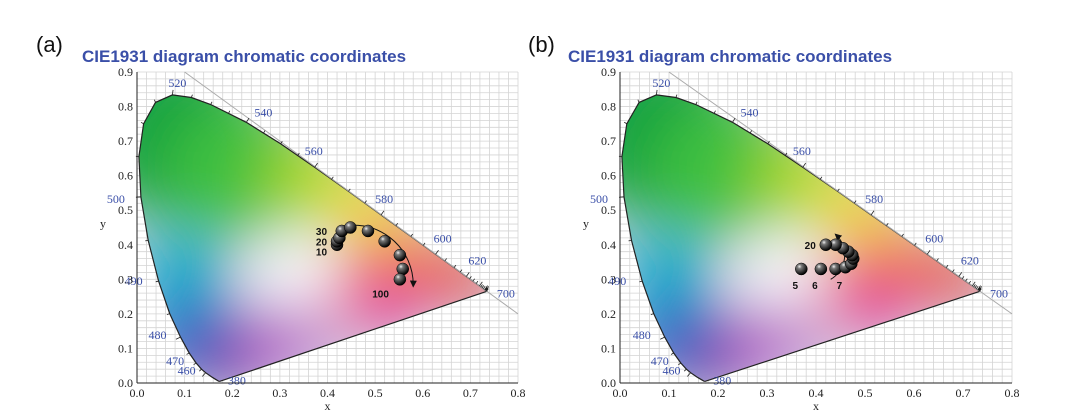 The image size is (1075, 413). Describe the element at coordinates (380, 294) in the screenshot. I see `point-label: 100` at that location.